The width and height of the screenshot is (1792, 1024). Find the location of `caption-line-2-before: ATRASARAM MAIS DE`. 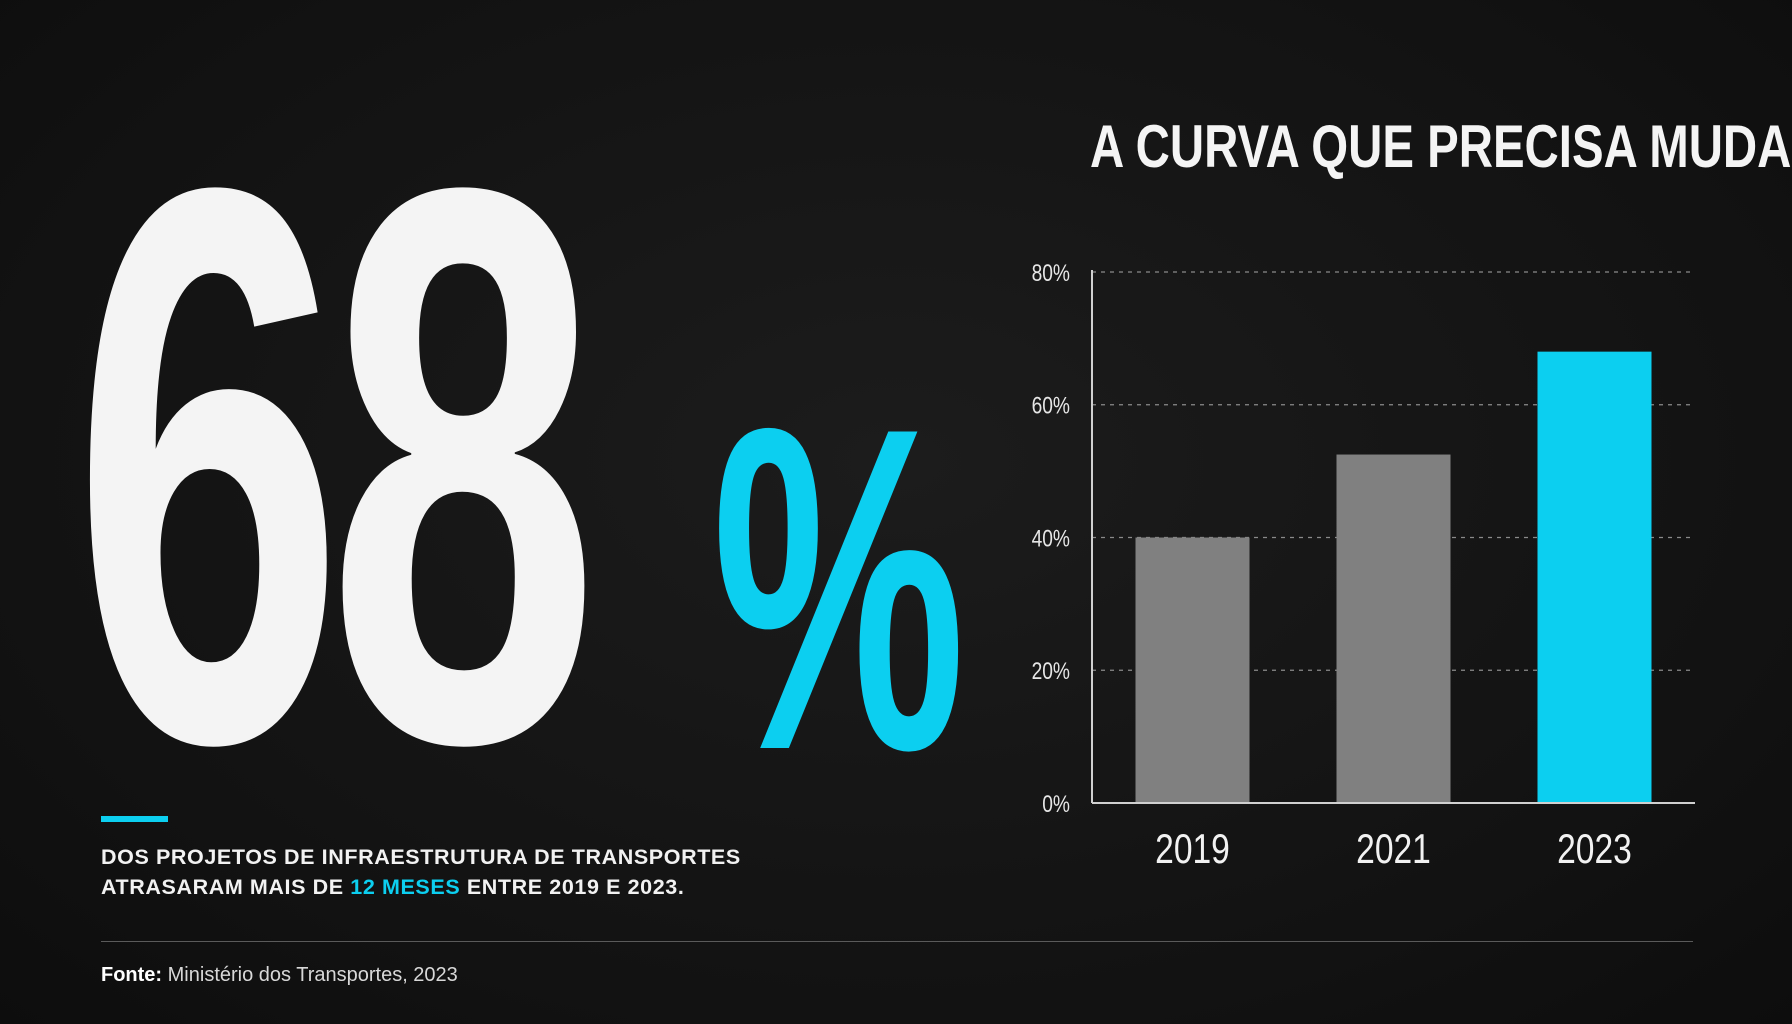

caption-line-2-before: ATRASARAM MAIS DE is located at coordinates (226, 887).